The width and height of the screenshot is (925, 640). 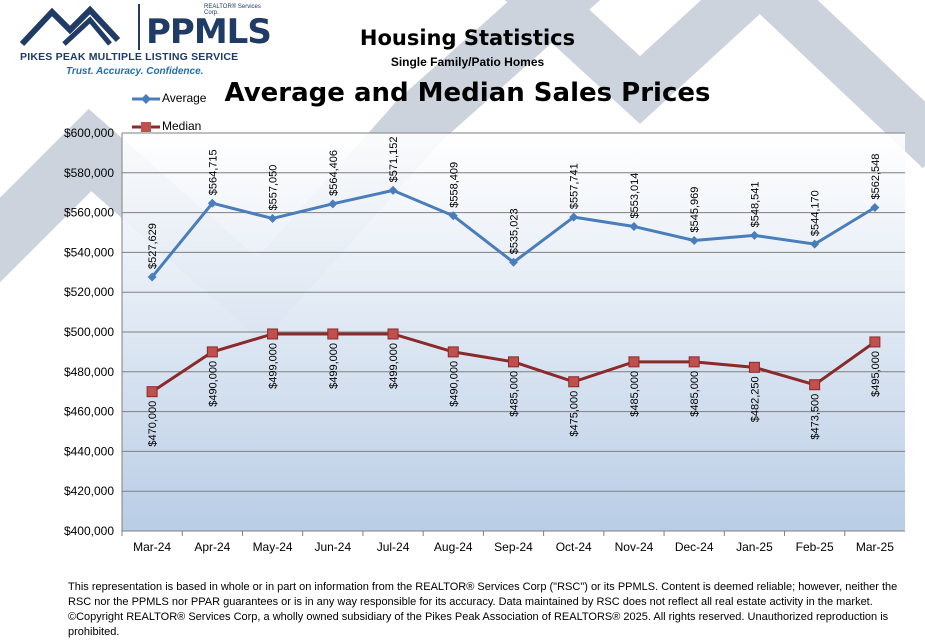 What do you see at coordinates (89, 451) in the screenshot?
I see `y-tick-label: $440,000` at bounding box center [89, 451].